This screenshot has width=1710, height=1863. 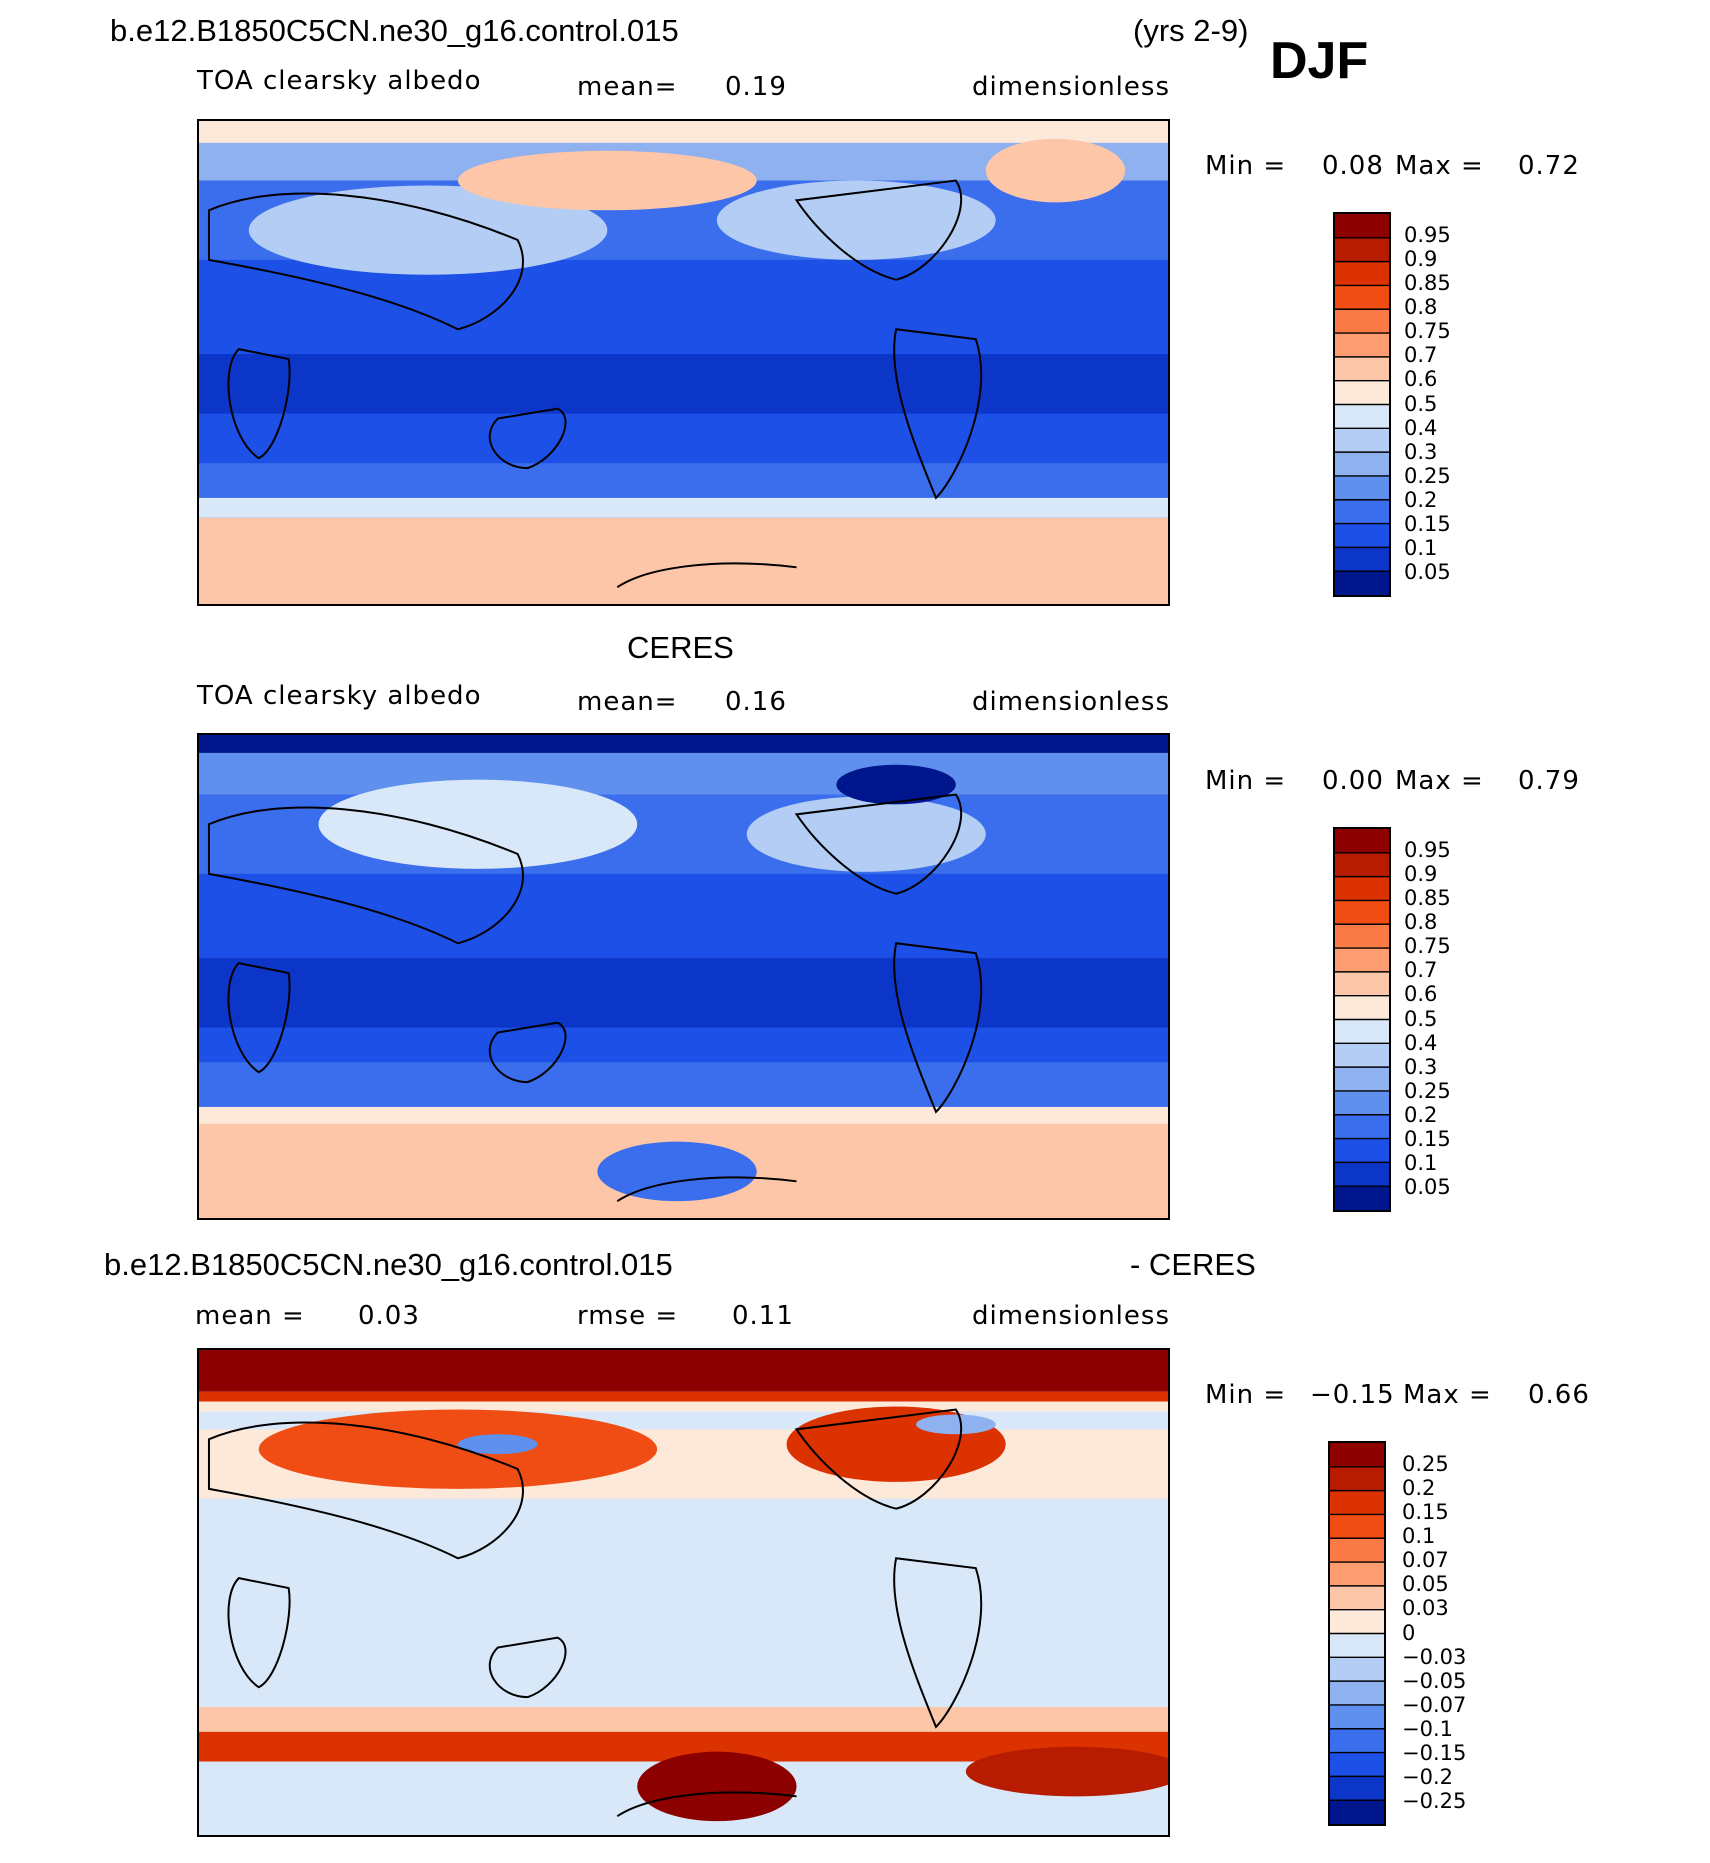 I want to click on panel2-colorbar-tick-label: 0.9, so click(x=1421, y=874).